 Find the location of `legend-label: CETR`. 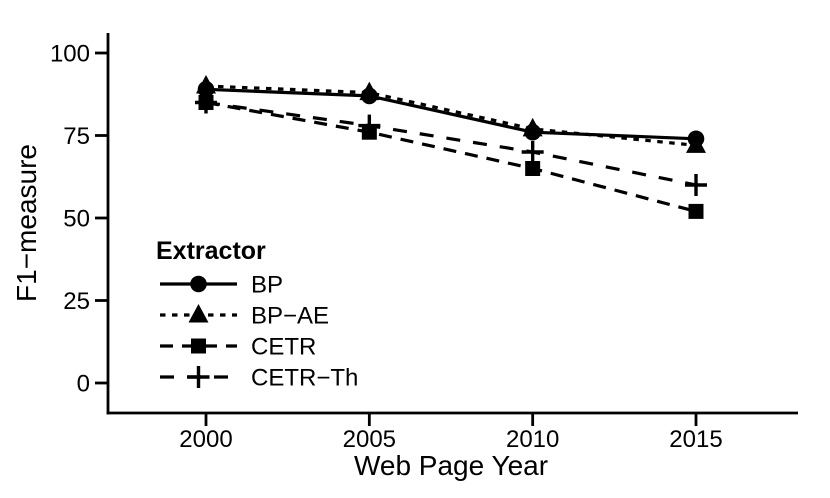

legend-label: CETR is located at coordinates (283, 347).